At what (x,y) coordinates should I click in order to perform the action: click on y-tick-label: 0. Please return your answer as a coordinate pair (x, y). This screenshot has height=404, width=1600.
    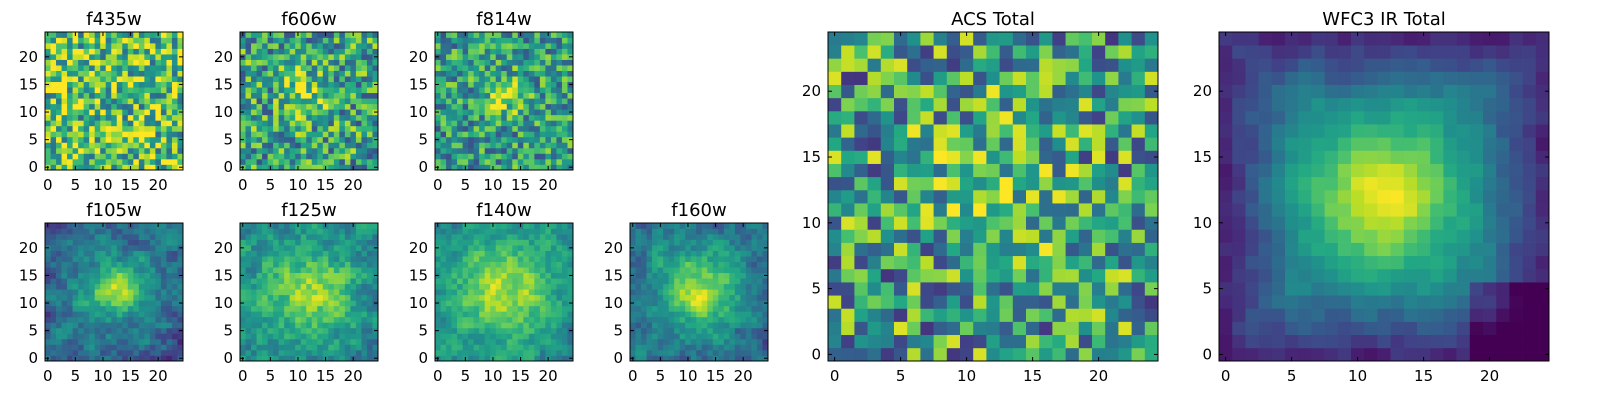
    Looking at the image, I should click on (423, 358).